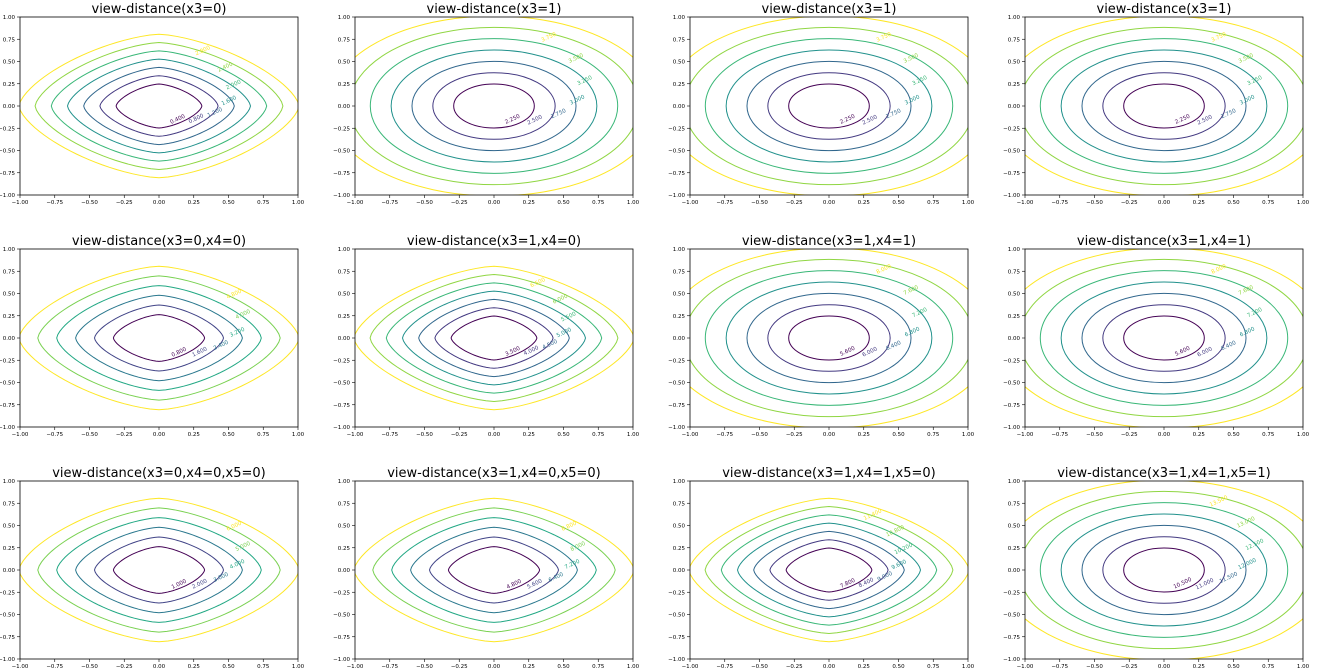 This screenshot has width=1336, height=670. Describe the element at coordinates (829, 241) in the screenshot. I see `subplot-title: view-distance(x3=1,x4=1)` at that location.